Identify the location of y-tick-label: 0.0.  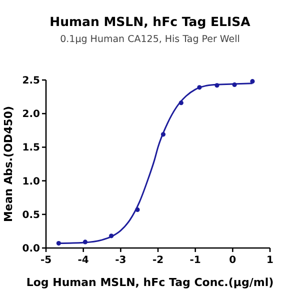
(31, 249).